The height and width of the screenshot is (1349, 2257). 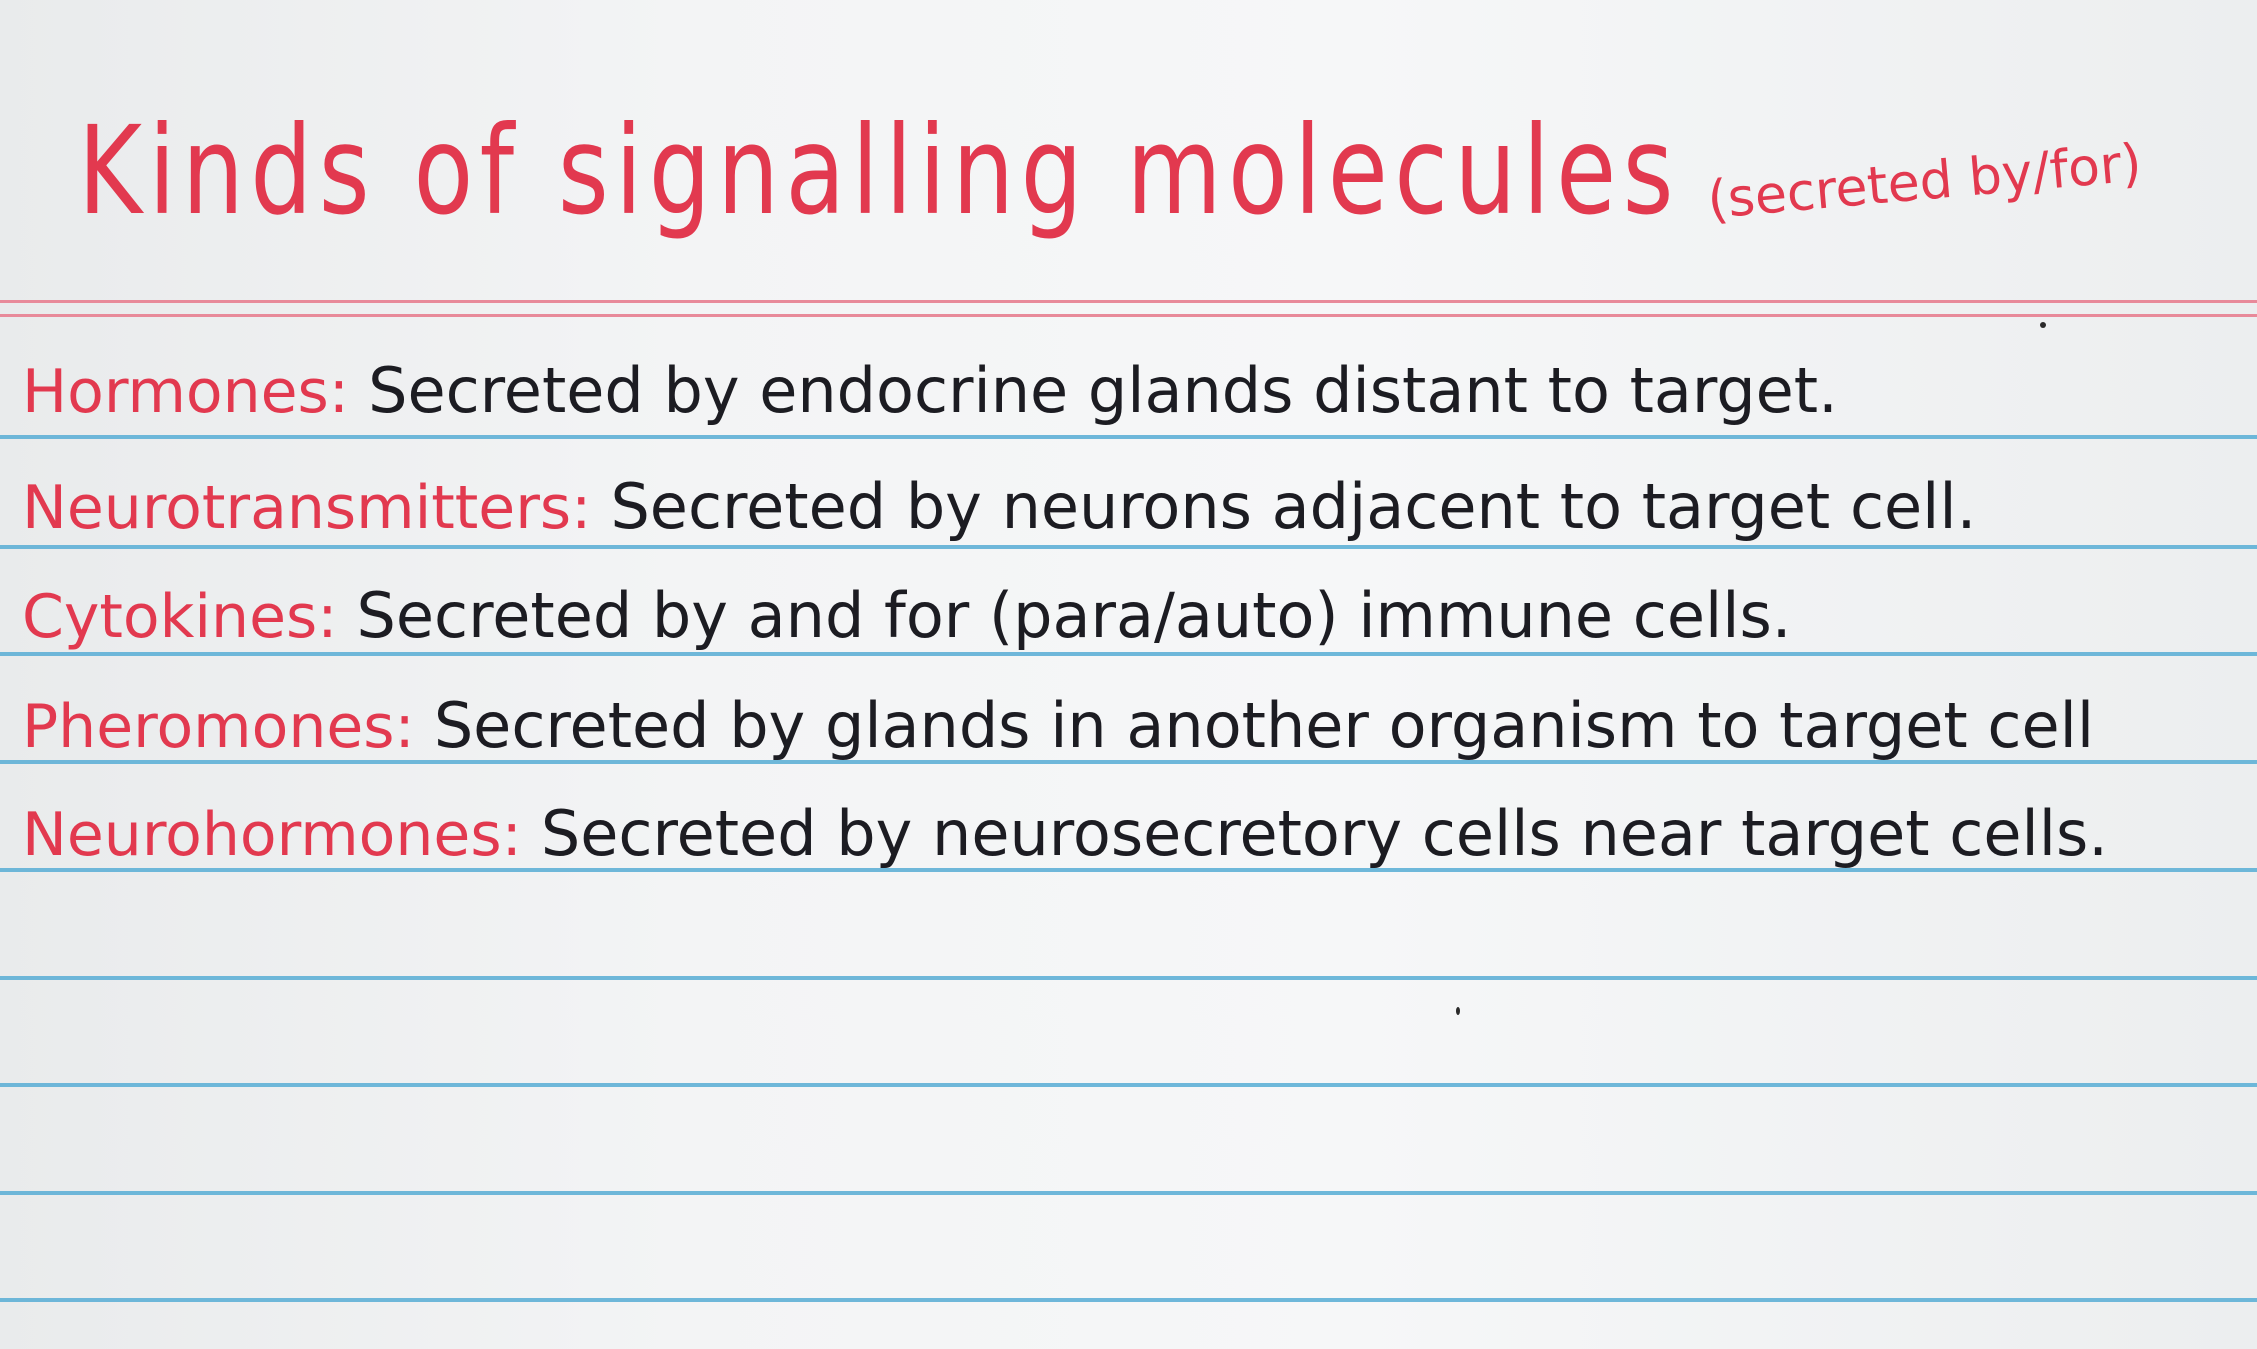 What do you see at coordinates (1924, 182) in the screenshot?
I see `card-subtitle: (secreted by/for)` at bounding box center [1924, 182].